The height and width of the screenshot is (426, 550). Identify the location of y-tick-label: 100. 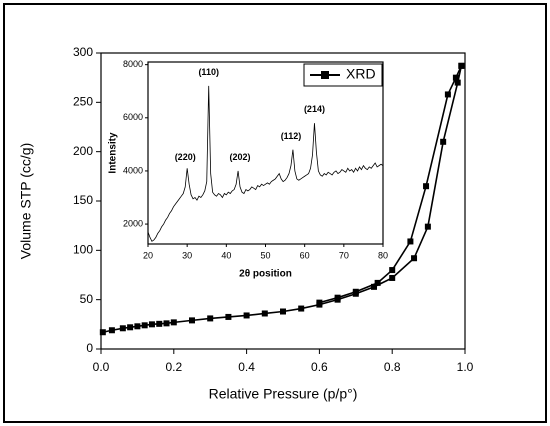
(83, 250).